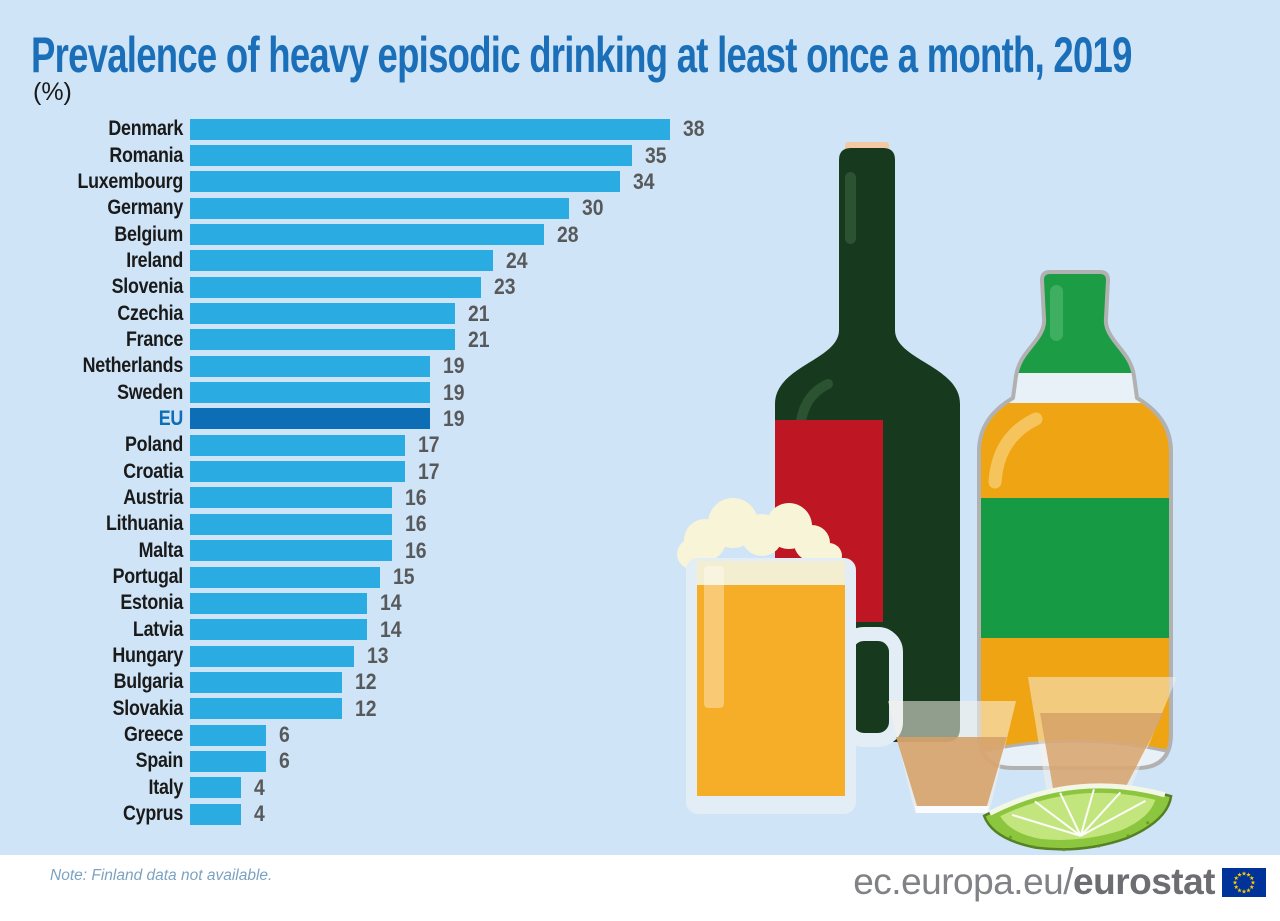 The width and height of the screenshot is (1280, 921). I want to click on country-label: Poland, so click(154, 445).